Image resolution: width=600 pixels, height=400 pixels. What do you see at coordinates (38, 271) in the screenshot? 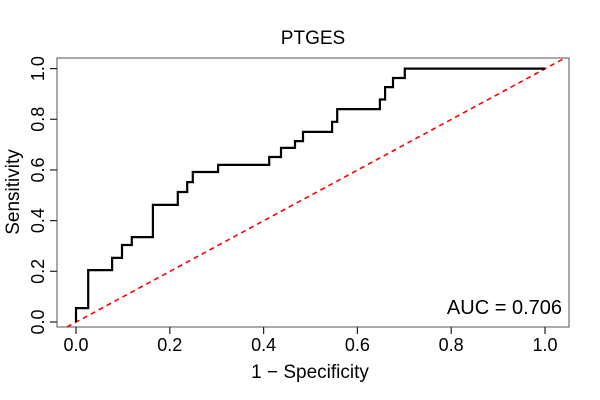
I see `y-tick-label: 0.2` at bounding box center [38, 271].